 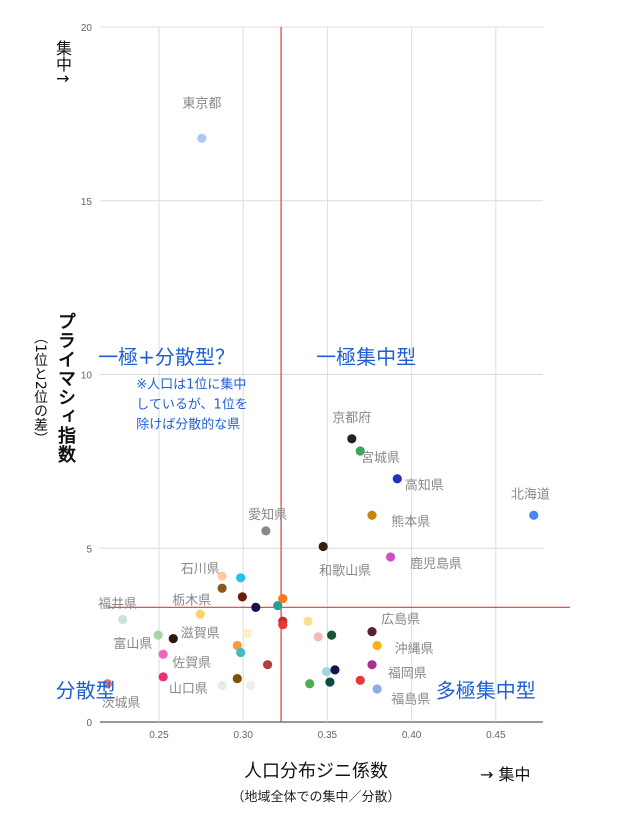 What do you see at coordinates (328, 735) in the screenshot?
I see `x-tick-label: 0.35` at bounding box center [328, 735].